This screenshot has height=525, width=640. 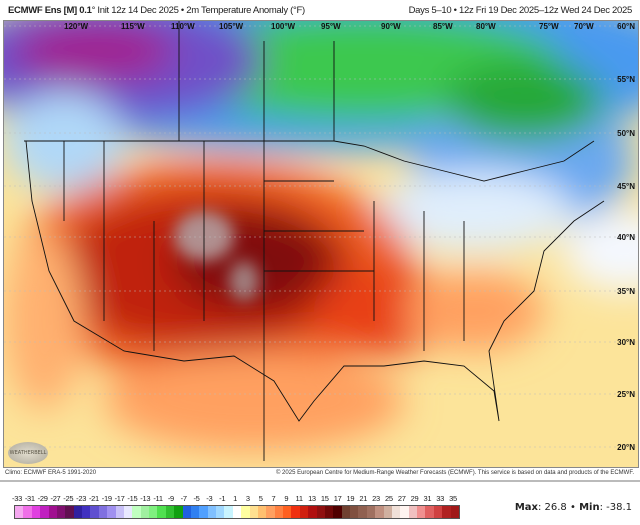 What do you see at coordinates (183, 26) in the screenshot?
I see `longitude-label: 110°W` at bounding box center [183, 26].